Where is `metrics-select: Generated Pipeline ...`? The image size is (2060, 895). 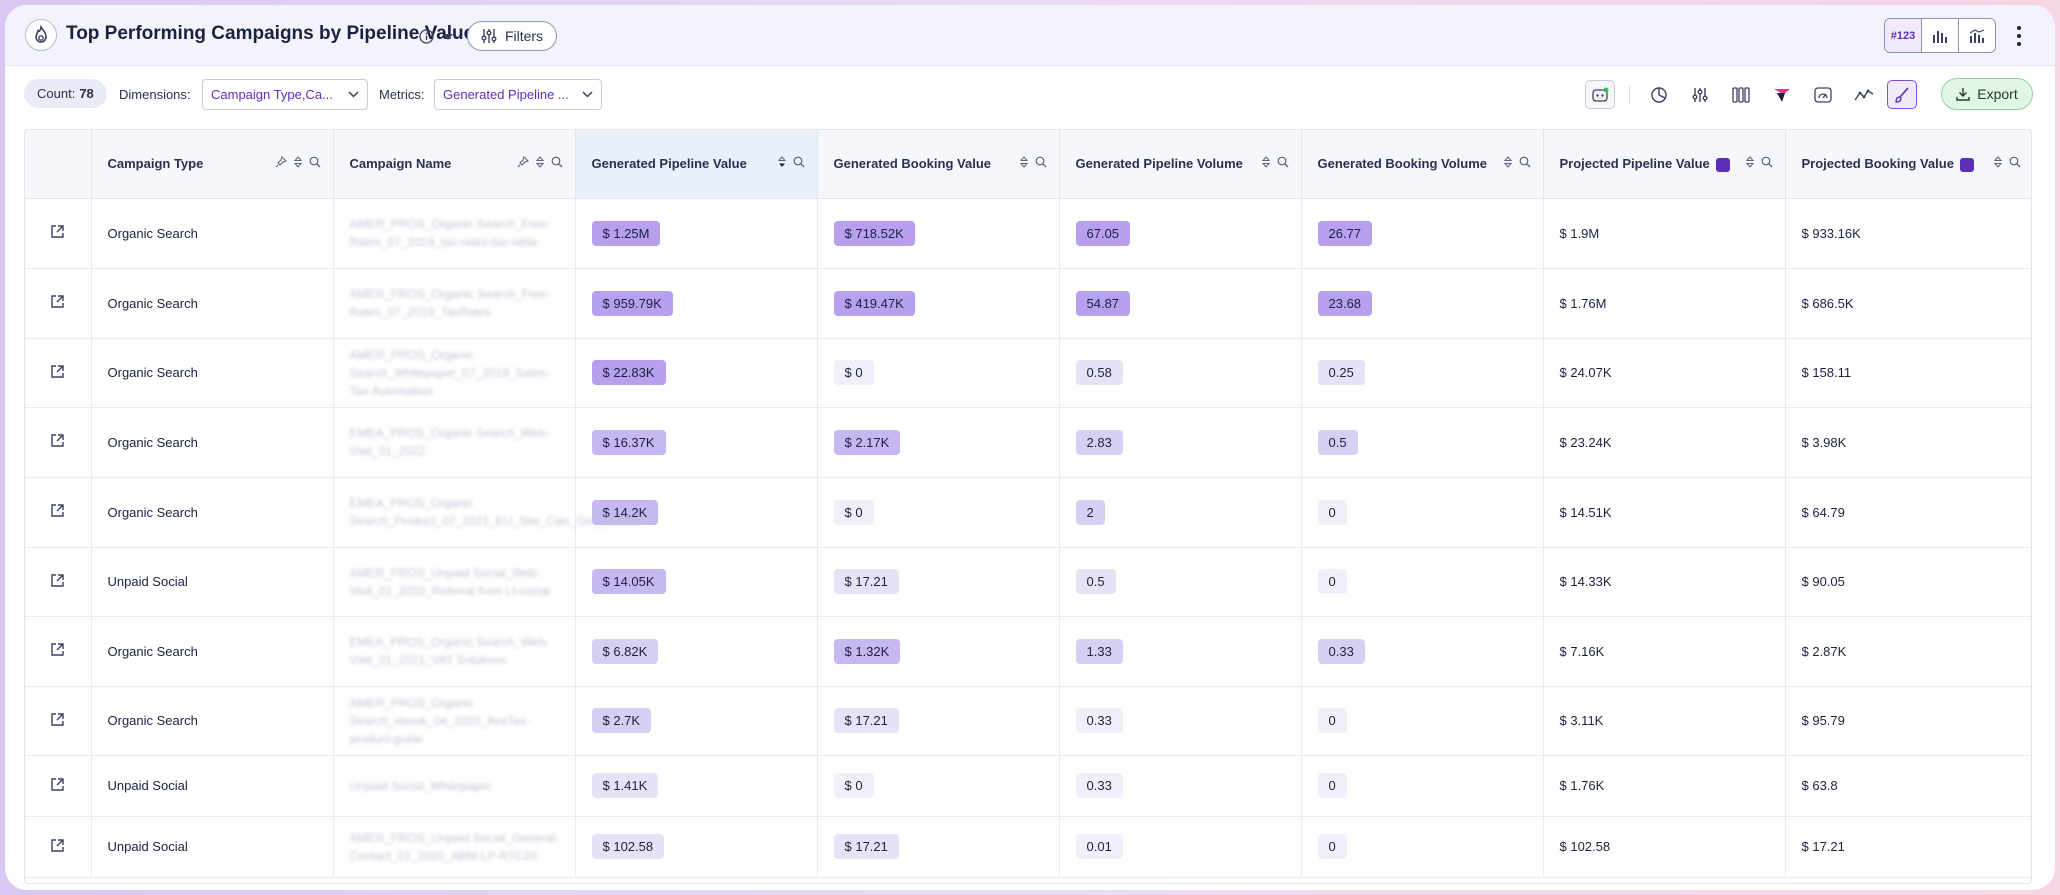 metrics-select: Generated Pipeline ... is located at coordinates (518, 94).